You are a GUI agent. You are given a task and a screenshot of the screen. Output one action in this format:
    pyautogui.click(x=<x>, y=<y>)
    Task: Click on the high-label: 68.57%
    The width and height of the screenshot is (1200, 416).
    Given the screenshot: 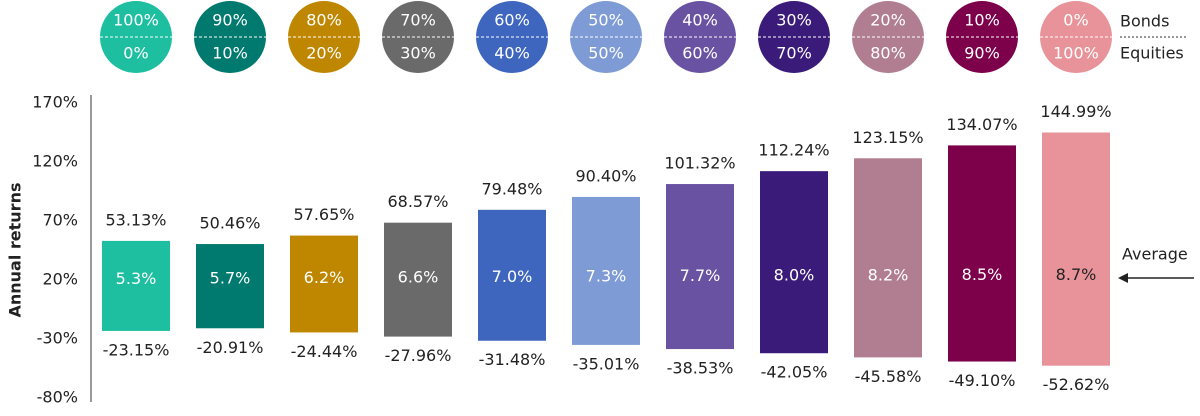 What is the action you would take?
    pyautogui.click(x=417, y=201)
    